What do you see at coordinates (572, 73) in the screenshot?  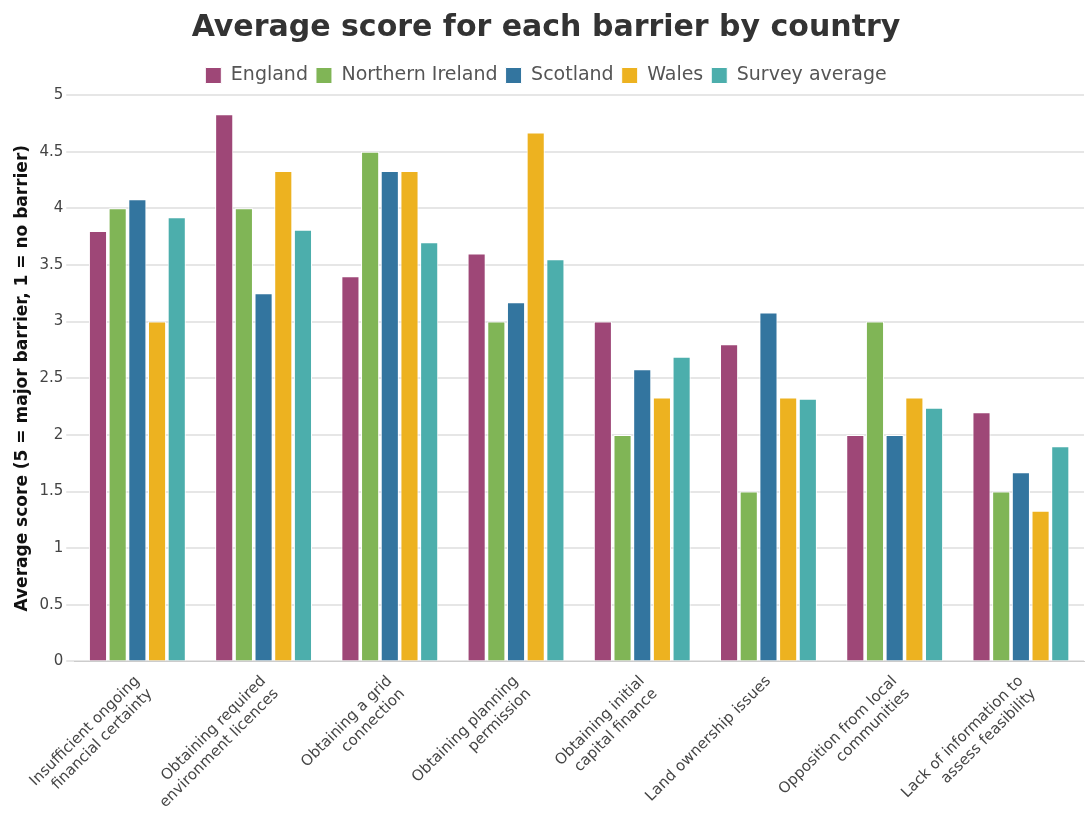 I see `legend-label: Scotland` at bounding box center [572, 73].